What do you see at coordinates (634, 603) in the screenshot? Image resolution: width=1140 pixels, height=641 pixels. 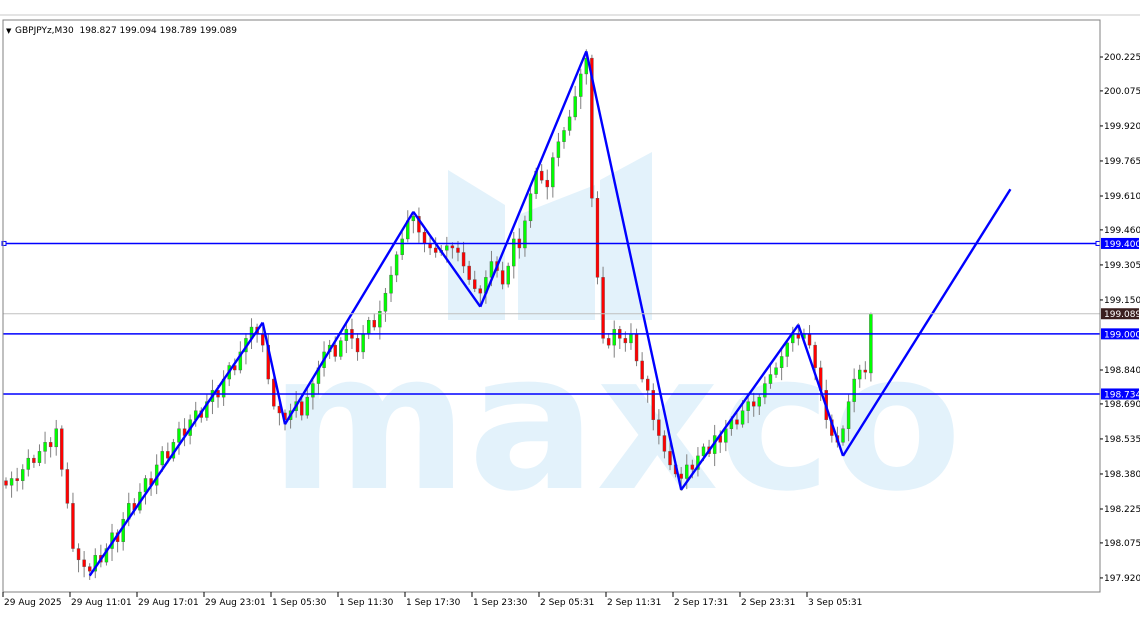 I see `x-tick-label: 2 Sep 11:31` at bounding box center [634, 603].